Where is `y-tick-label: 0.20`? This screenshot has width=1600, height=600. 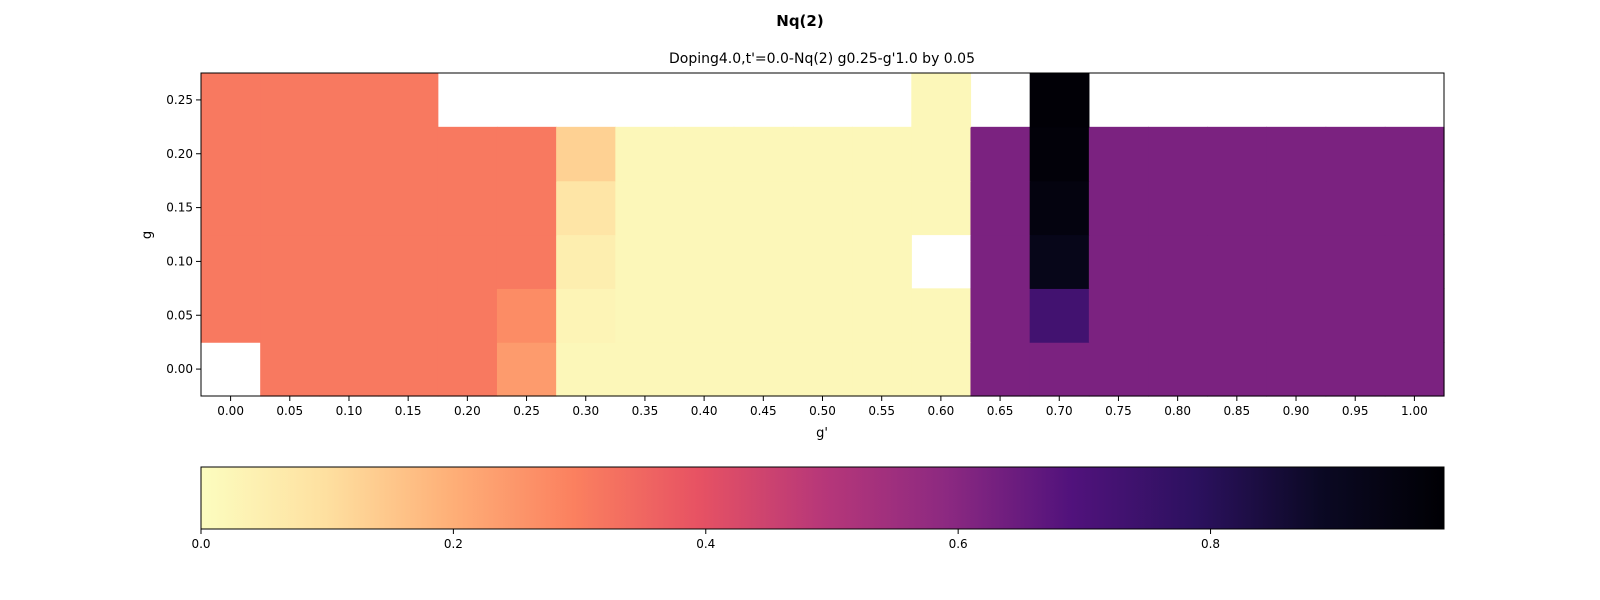 y-tick-label: 0.20 is located at coordinates (179, 154).